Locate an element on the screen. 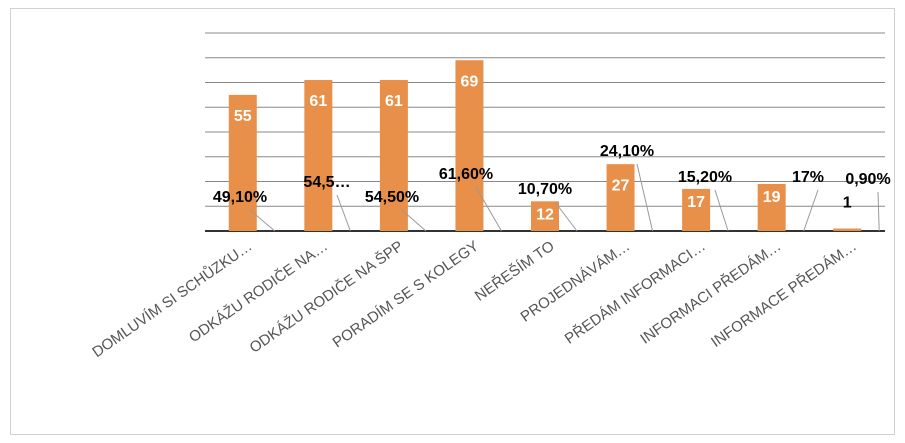  value-label: 1 is located at coordinates (847, 203).